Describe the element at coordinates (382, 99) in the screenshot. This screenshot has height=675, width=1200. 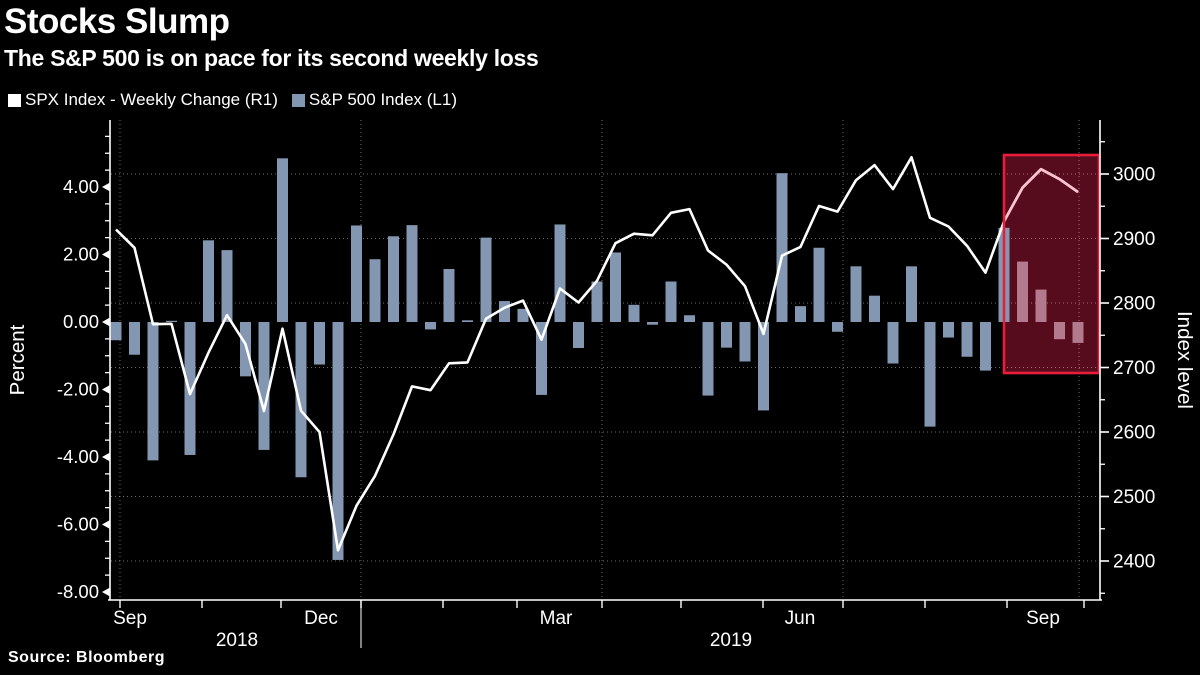
I see `legend-label-index: S&P 500 Index (L1)` at that location.